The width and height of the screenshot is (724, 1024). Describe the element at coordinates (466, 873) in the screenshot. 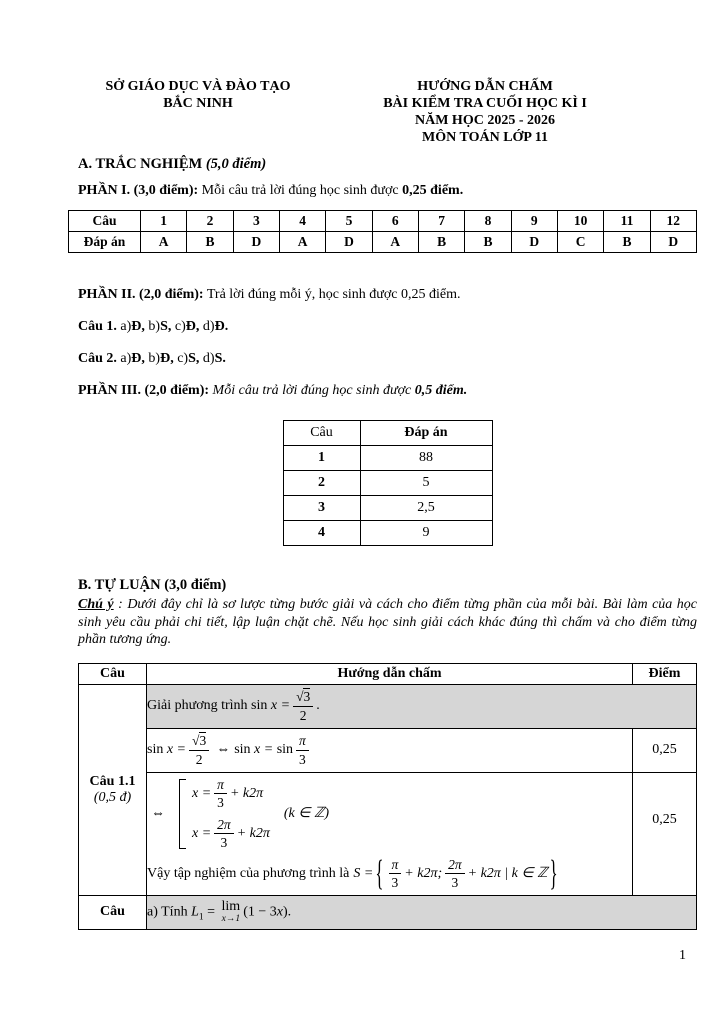

I see `solution-set: {π 3 + k2π; 2π 3 + k2π | k ∈ ℤ}` at that location.